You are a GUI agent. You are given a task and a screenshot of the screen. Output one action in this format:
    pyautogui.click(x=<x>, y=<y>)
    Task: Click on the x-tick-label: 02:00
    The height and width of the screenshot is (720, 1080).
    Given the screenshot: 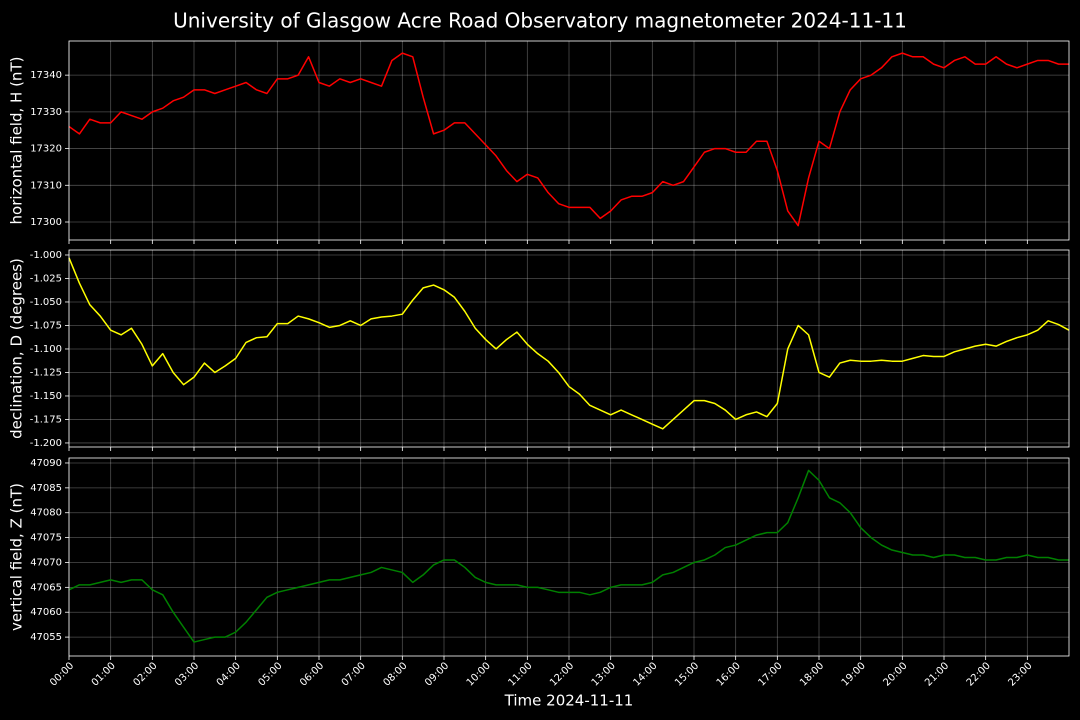 What is the action you would take?
    pyautogui.click(x=145, y=674)
    